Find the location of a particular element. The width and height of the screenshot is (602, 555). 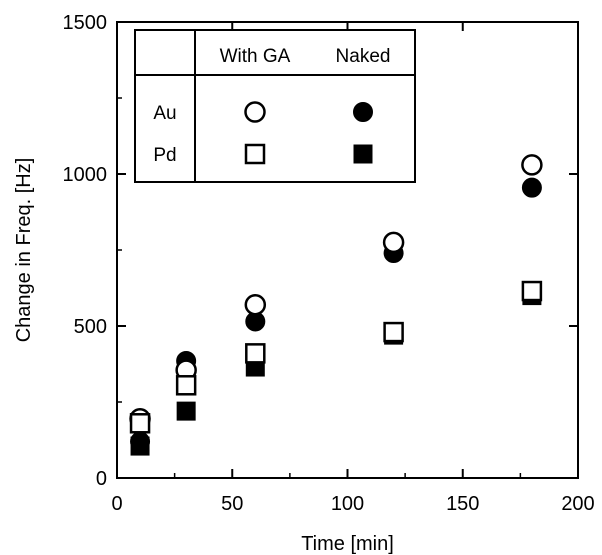

legend-markers is located at coordinates (308, 133).